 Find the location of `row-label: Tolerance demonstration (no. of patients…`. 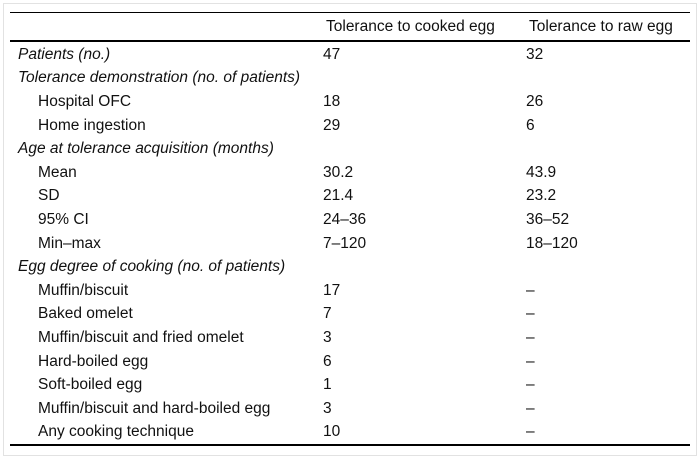

row-label: Tolerance demonstration (no. of patients… is located at coordinates (159, 78).